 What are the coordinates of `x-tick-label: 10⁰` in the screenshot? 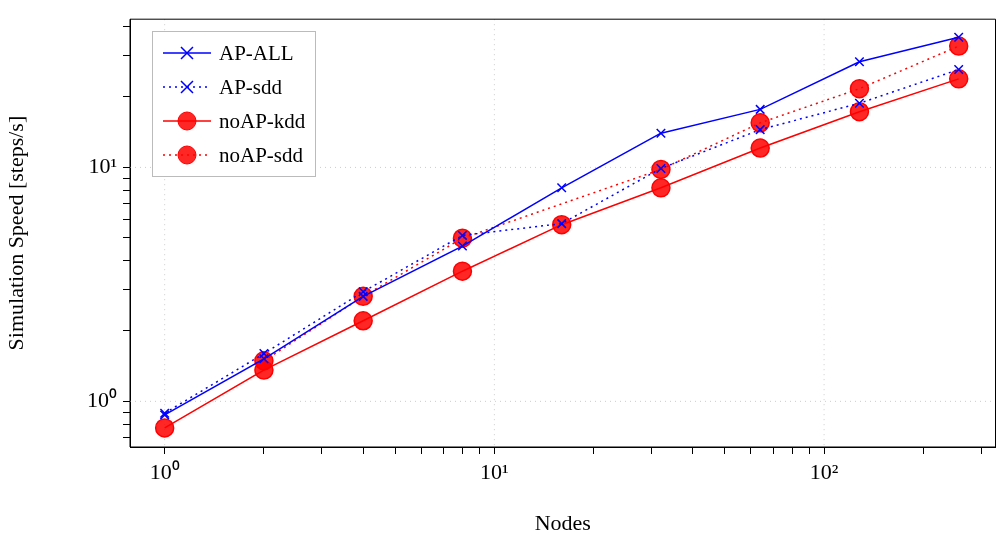 It's located at (164, 471).